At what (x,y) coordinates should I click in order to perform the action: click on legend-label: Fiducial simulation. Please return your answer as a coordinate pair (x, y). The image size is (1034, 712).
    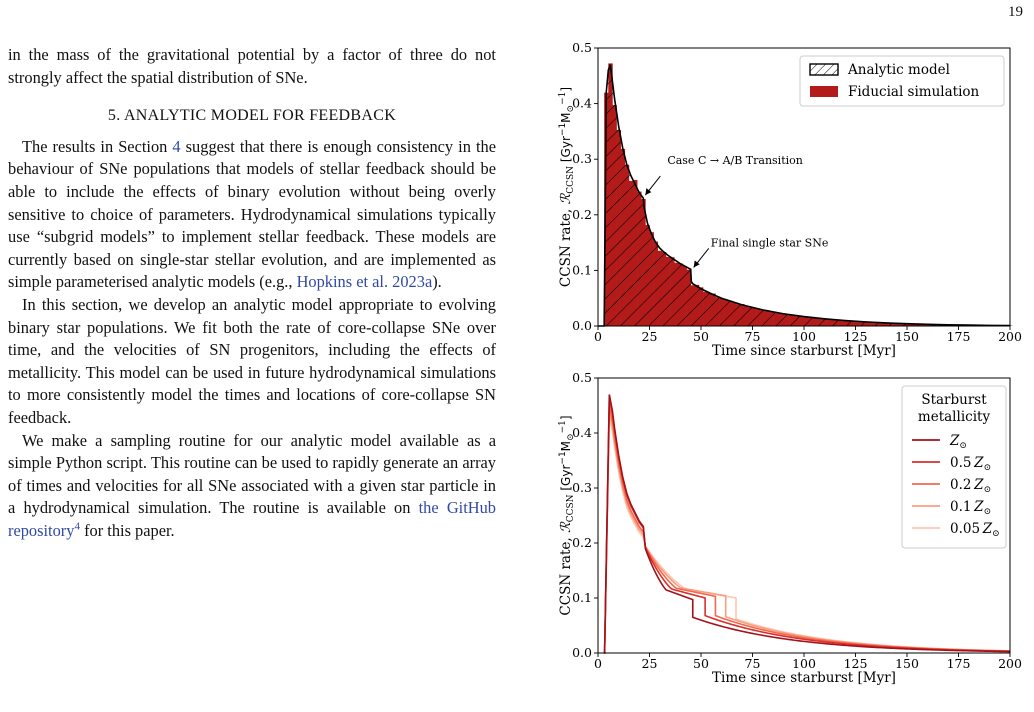
    Looking at the image, I should click on (914, 92).